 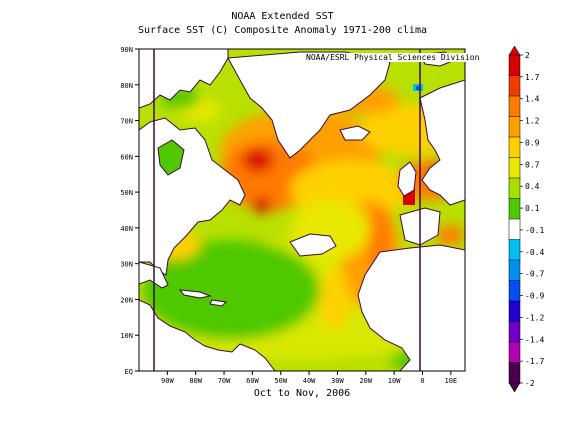 What do you see at coordinates (514, 50) in the screenshot?
I see `colorbar-top-arrow` at bounding box center [514, 50].